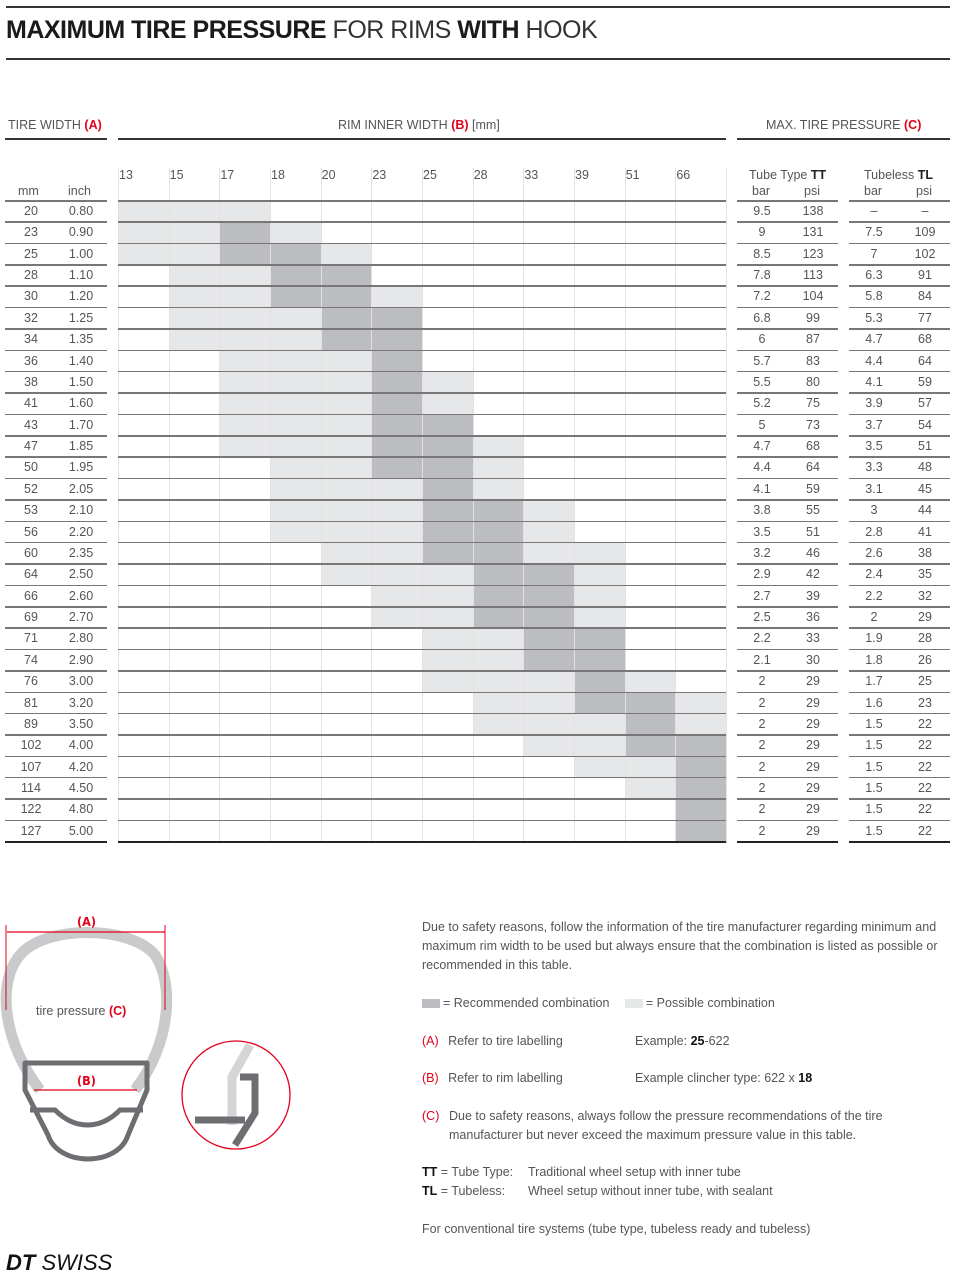 The width and height of the screenshot is (959, 1280). What do you see at coordinates (478, 7) in the screenshot?
I see `top-rule` at bounding box center [478, 7].